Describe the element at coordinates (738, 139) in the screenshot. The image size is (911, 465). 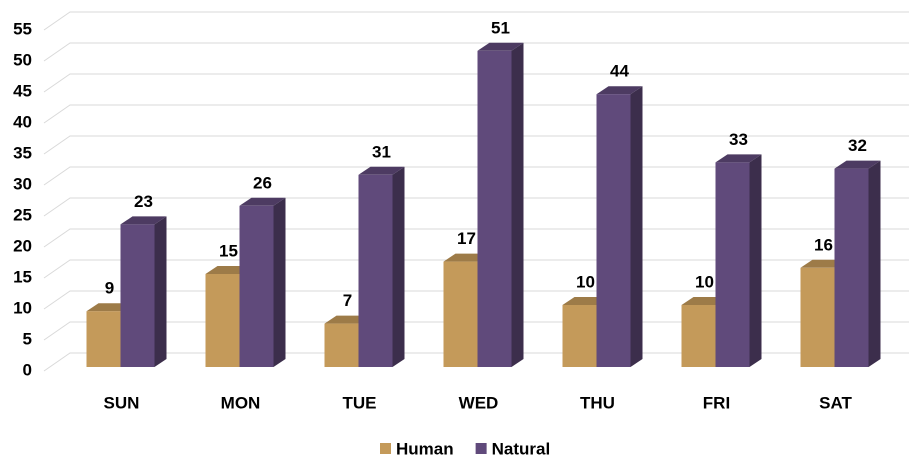
I see `data-label: 33` at that location.